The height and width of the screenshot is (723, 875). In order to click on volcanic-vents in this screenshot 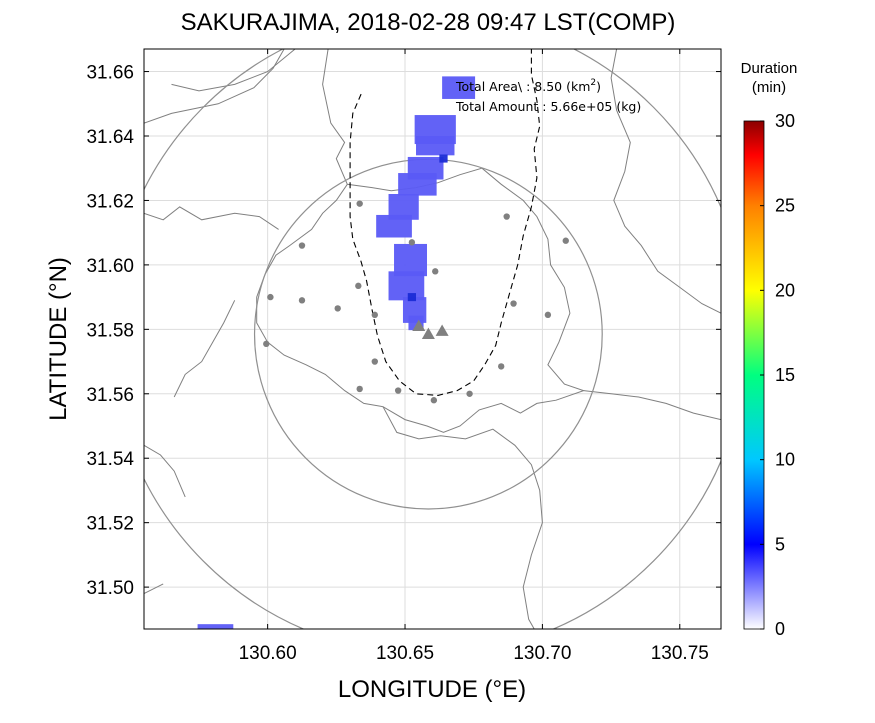, I will do `click(430, 329)`.